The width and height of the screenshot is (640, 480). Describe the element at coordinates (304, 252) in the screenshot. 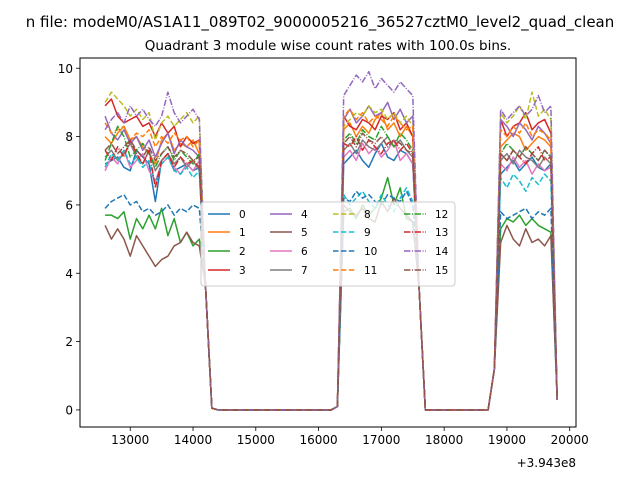

I see `legend-label-6: 6` at that location.